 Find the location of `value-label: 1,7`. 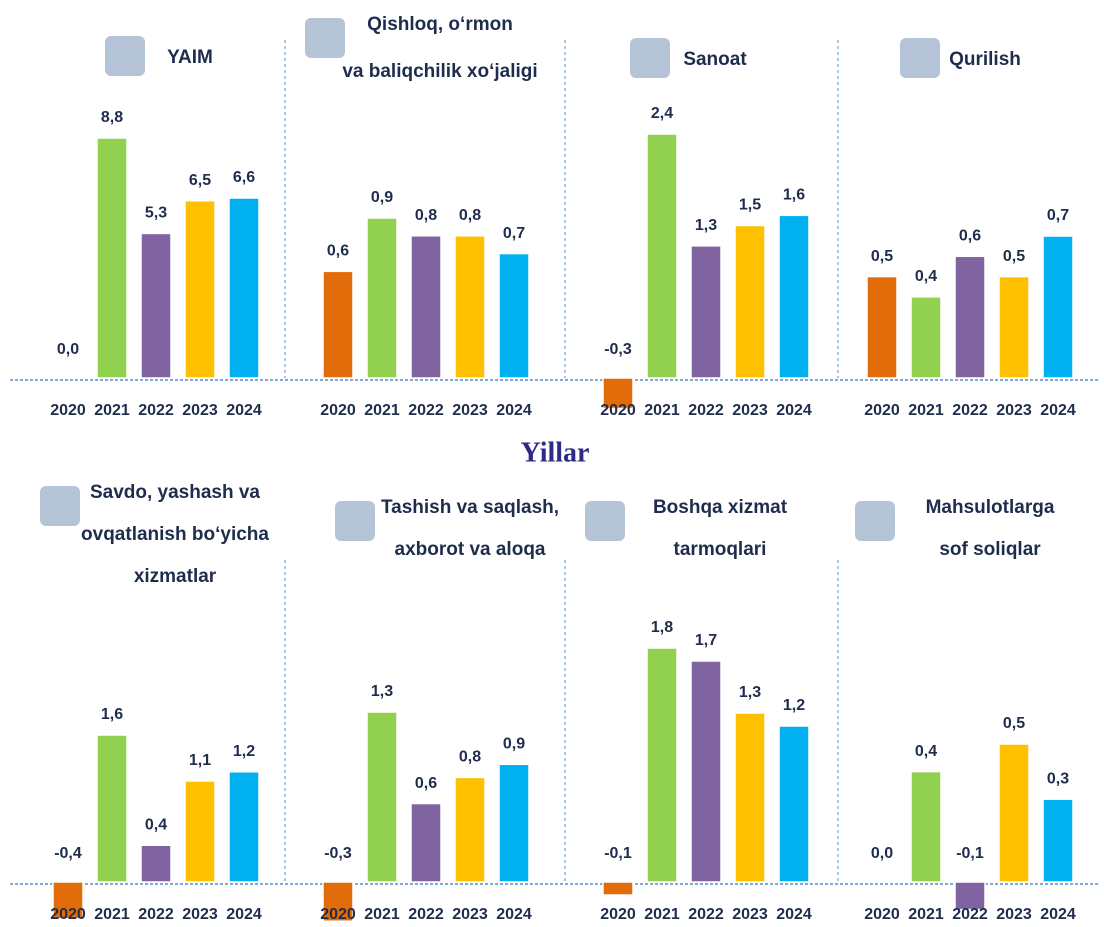

value-label: 1,7 is located at coordinates (706, 640).